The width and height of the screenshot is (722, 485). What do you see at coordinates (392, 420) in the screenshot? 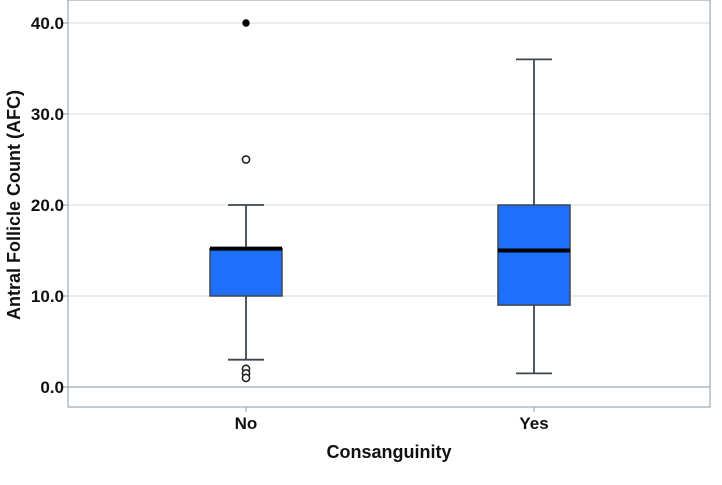
I see `x-axis: No Yes` at bounding box center [392, 420].